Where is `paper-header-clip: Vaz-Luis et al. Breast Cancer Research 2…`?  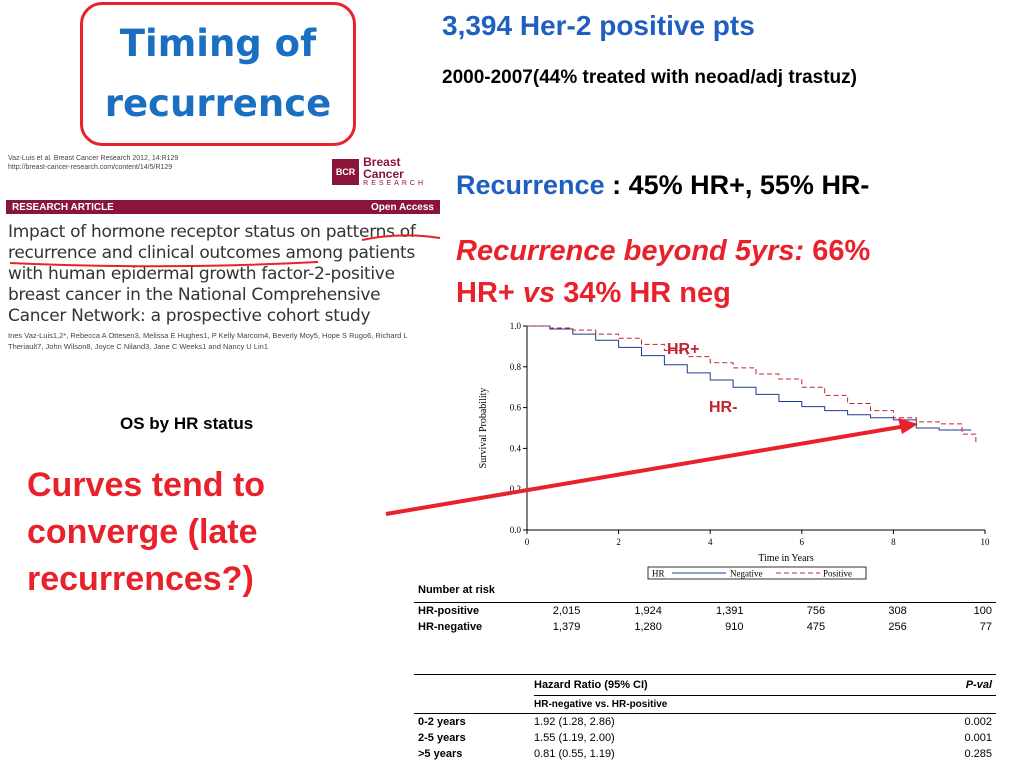
paper-header-clip: Vaz-Luis et al. Breast Cancer Research 2… is located at coordinates (224, 257).